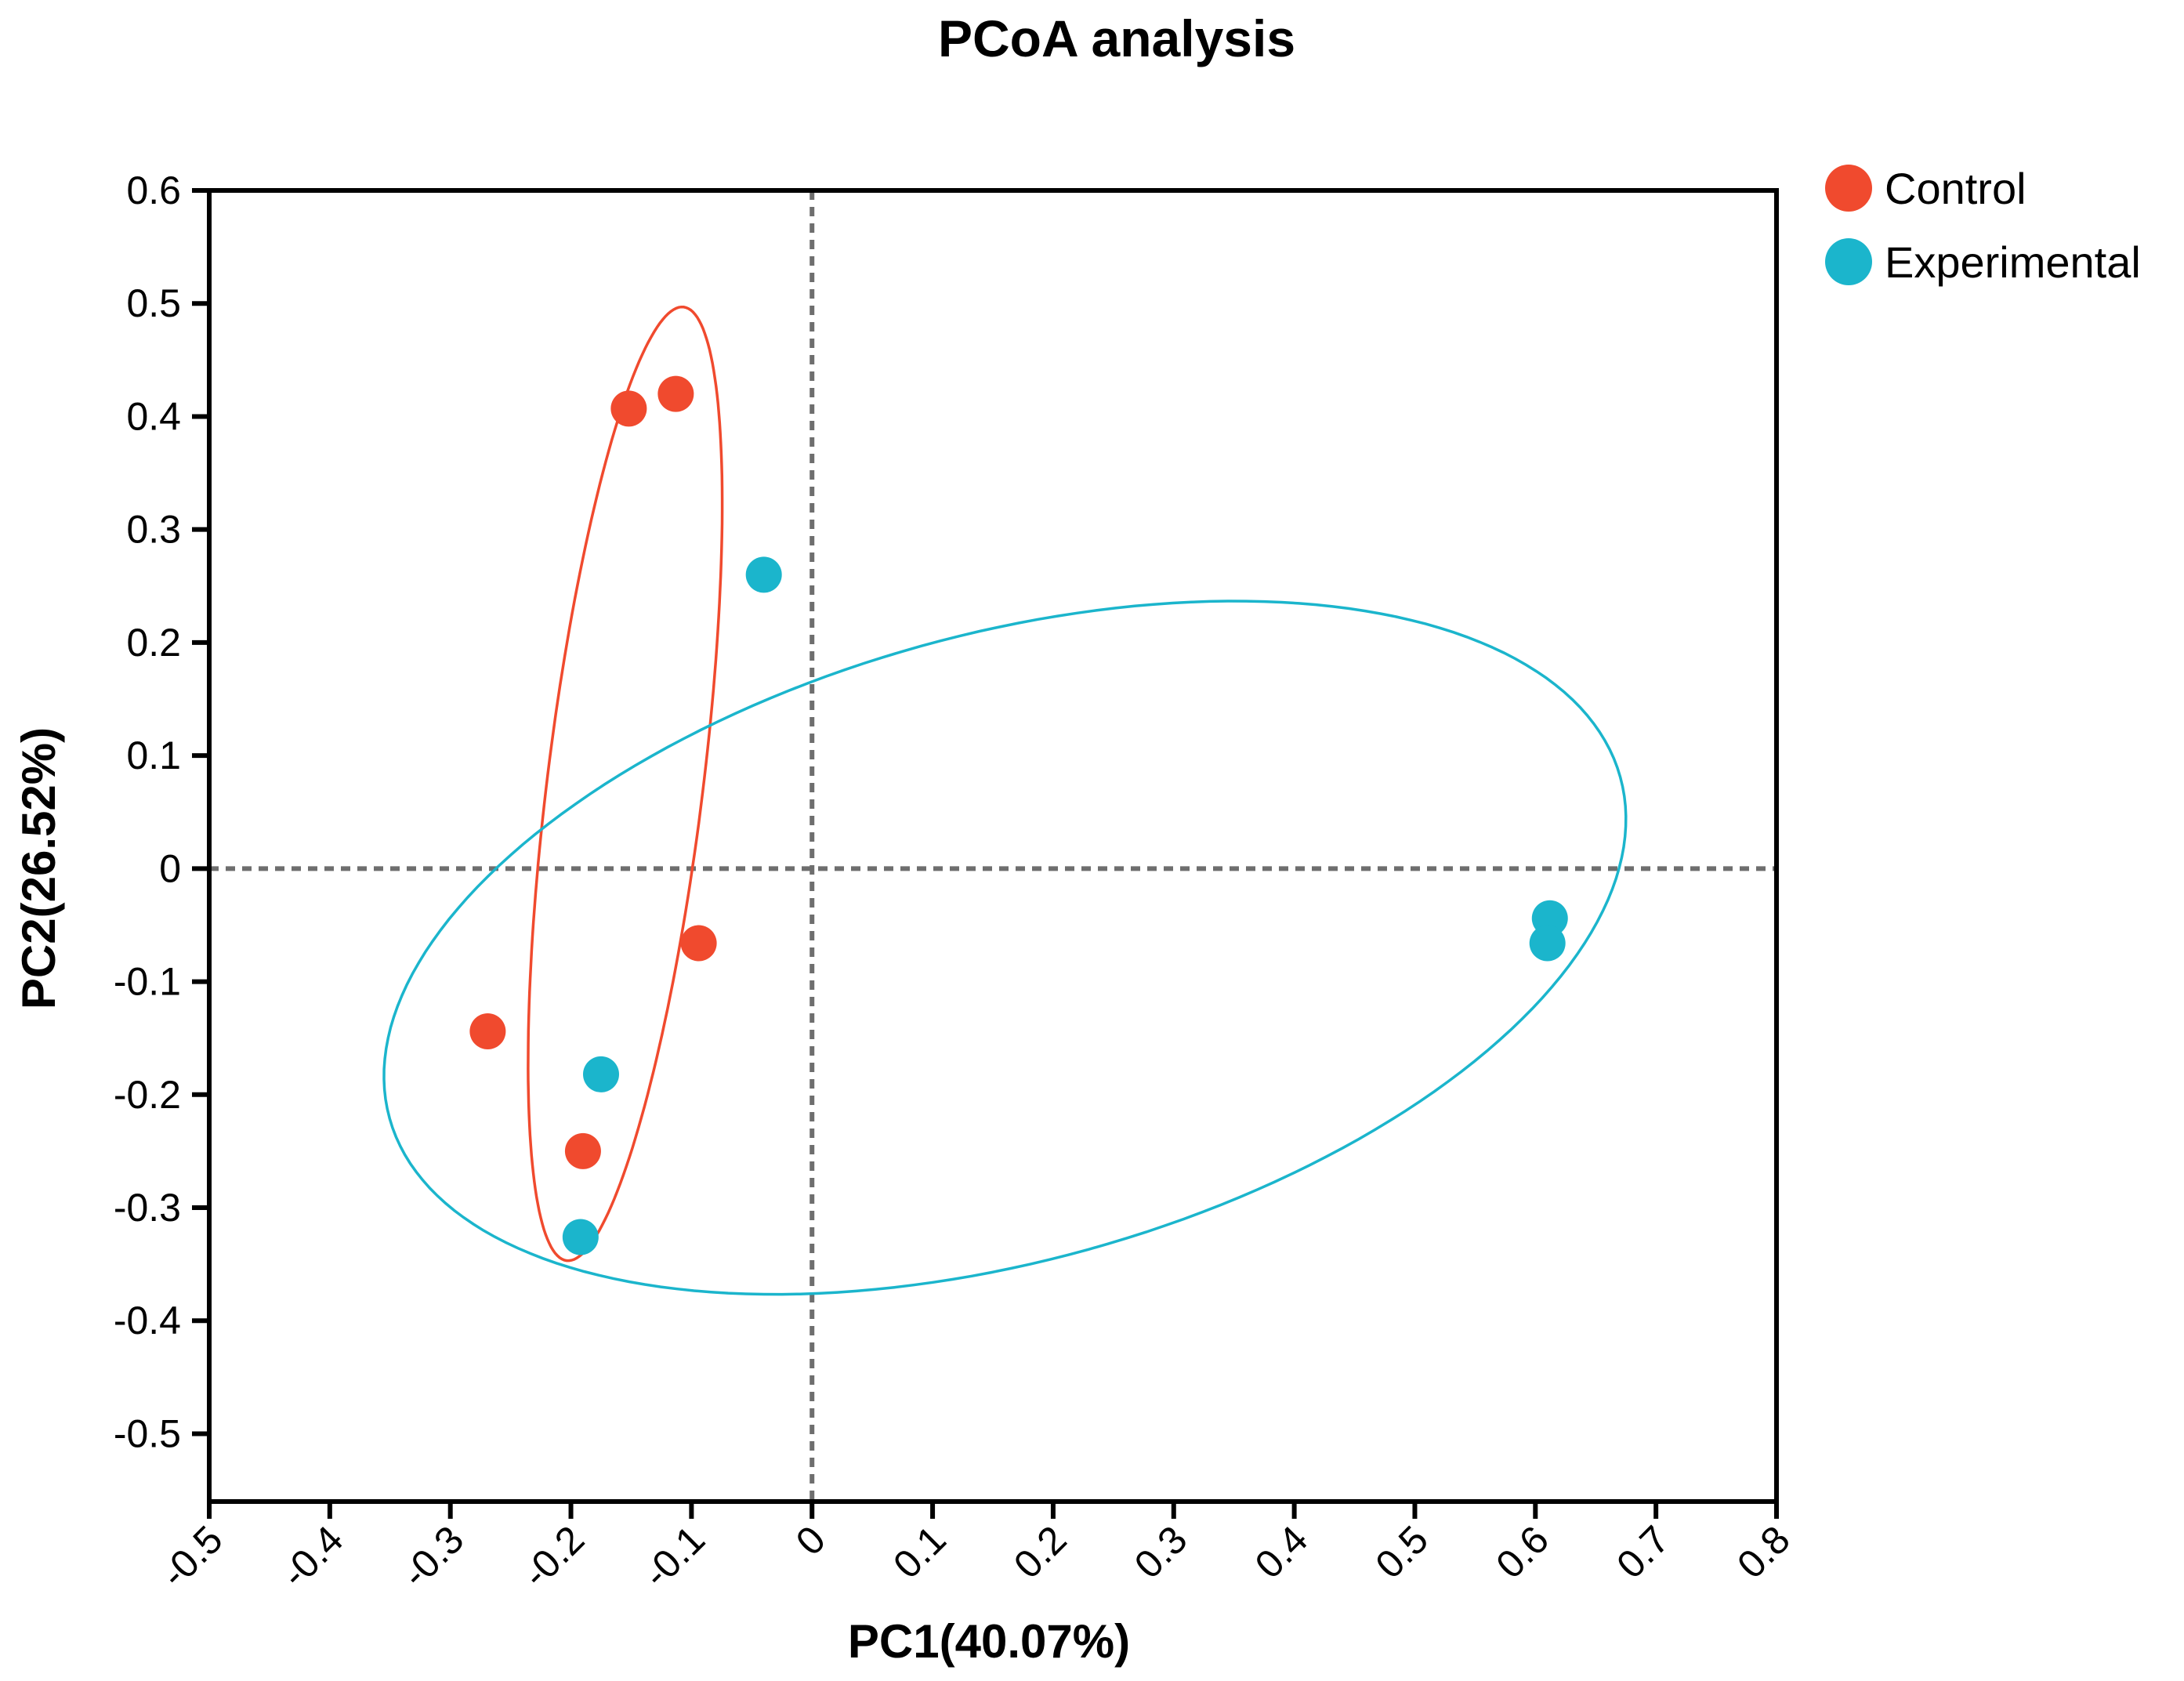  Describe the element at coordinates (1040, 1552) in the screenshot. I see `x-tick-label: 0.2` at that location.